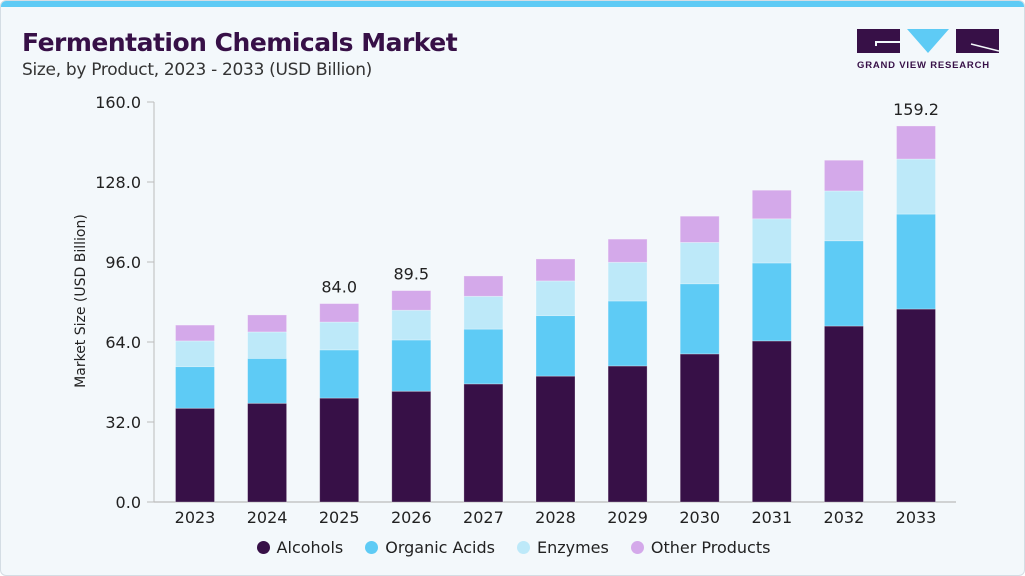  I want to click on legend-item: Alcohols, so click(300, 547).